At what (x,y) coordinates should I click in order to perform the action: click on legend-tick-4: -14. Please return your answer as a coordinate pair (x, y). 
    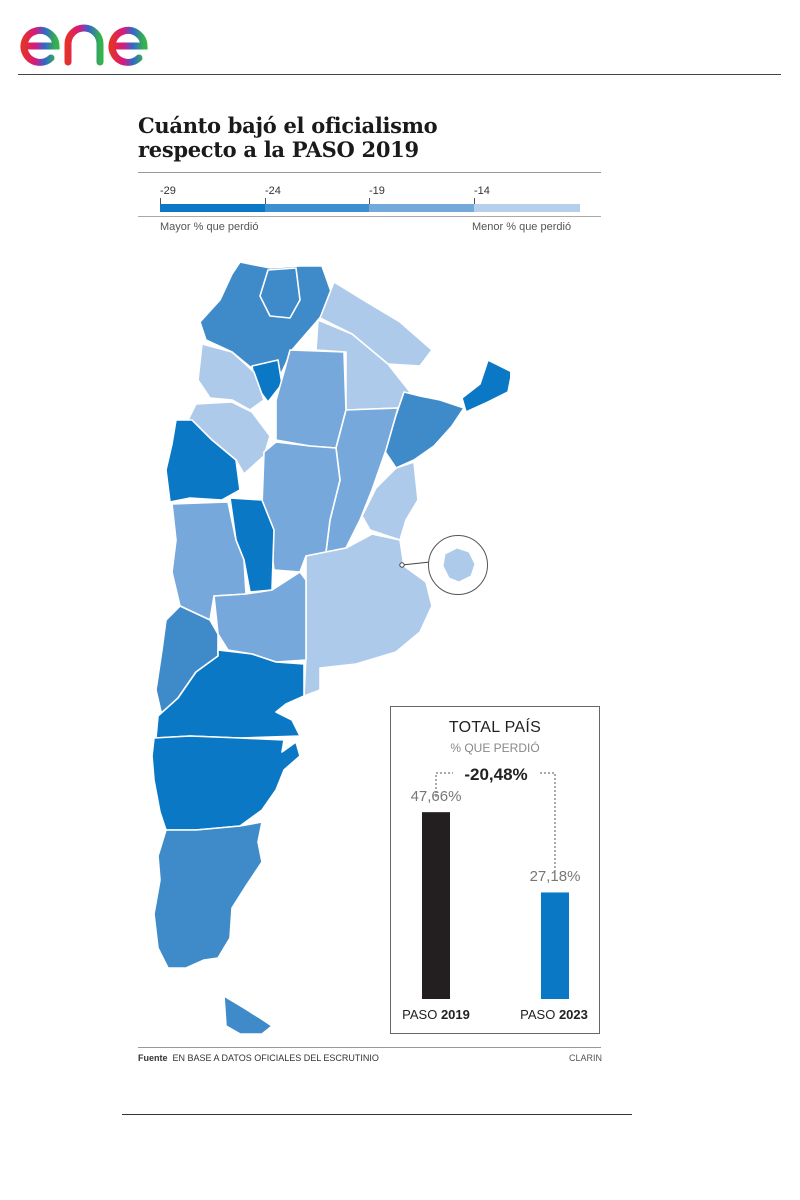
    Looking at the image, I should click on (482, 191).